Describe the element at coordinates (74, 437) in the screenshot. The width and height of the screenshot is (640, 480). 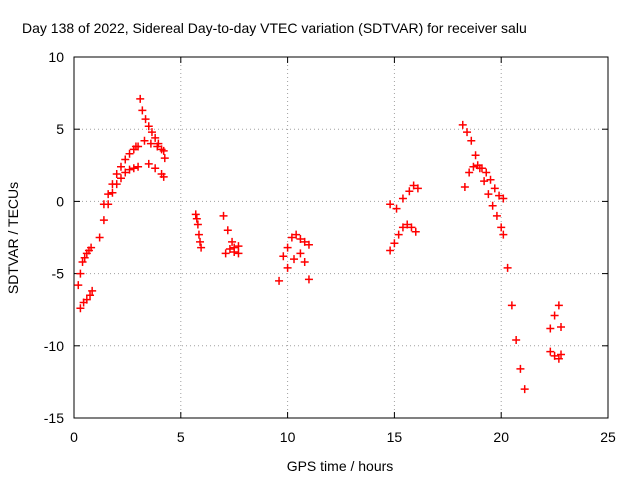
I see `x-tick-label: 0` at that location.